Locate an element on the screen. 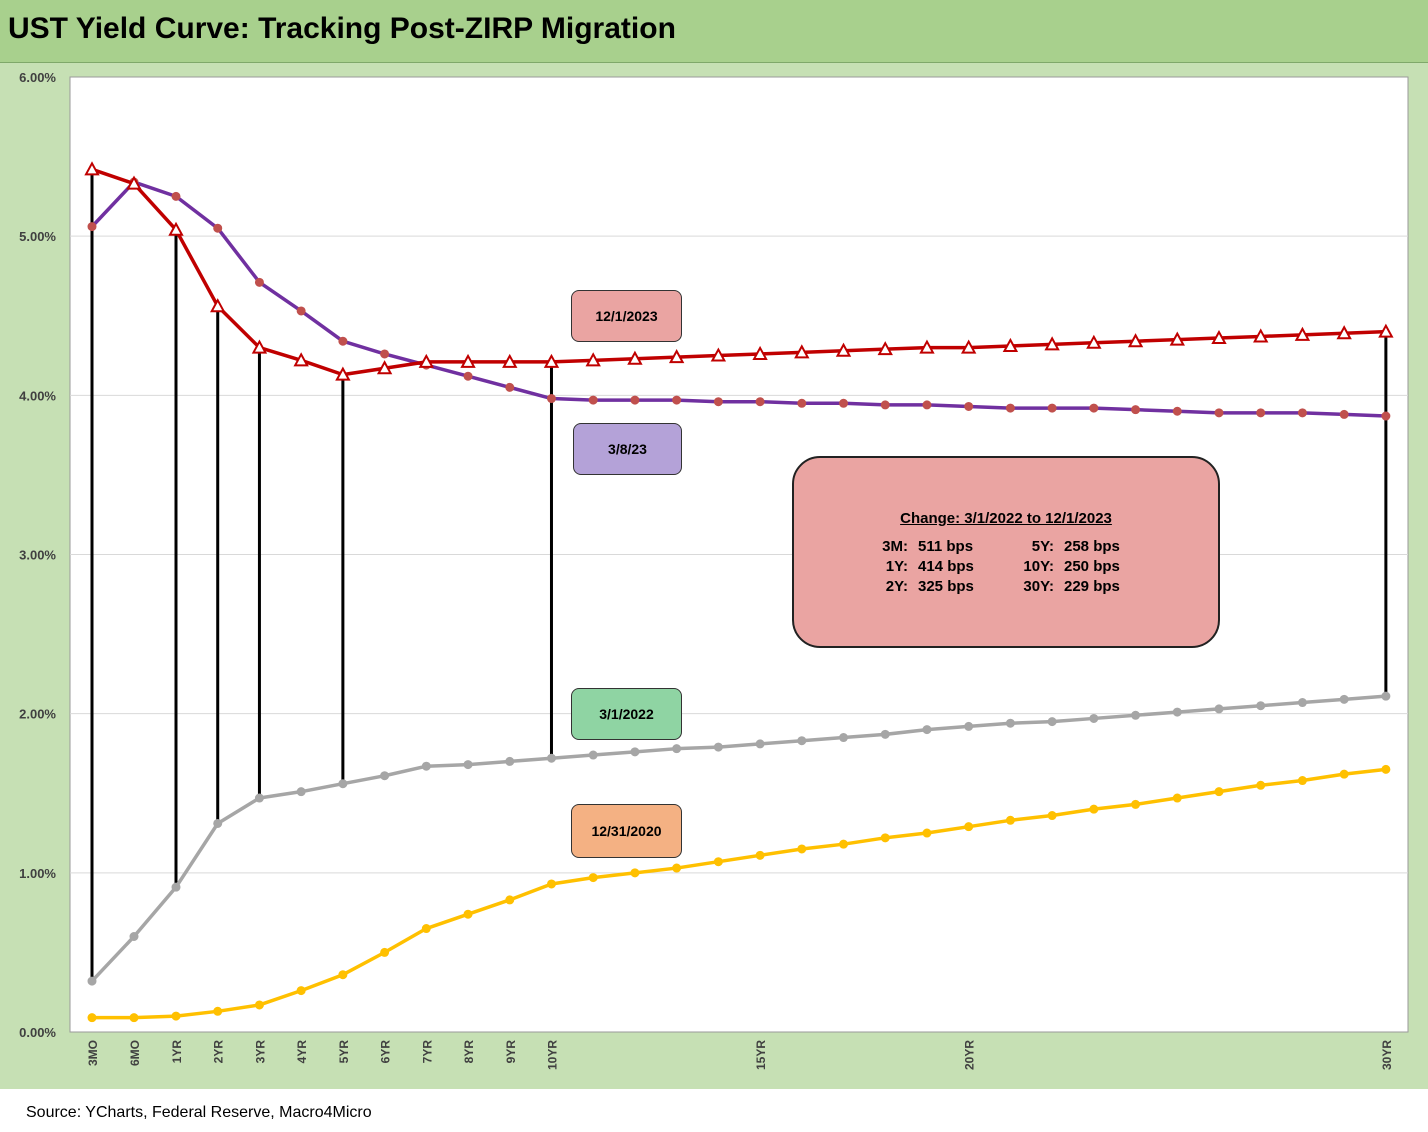 This screenshot has width=1428, height=1132. change-row-cell: 250 bps is located at coordinates (1092, 566).